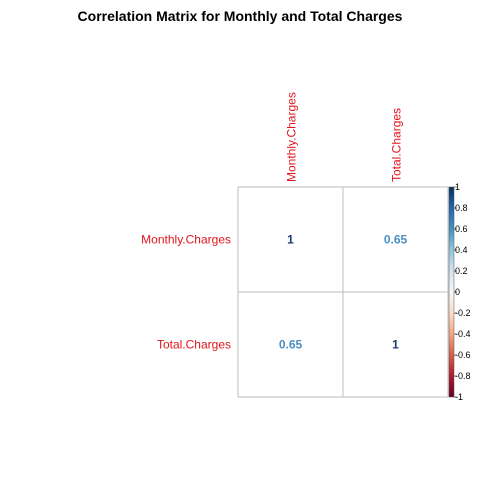  I want to click on colorbar-tick-label: -0.8, so click(463, 376).